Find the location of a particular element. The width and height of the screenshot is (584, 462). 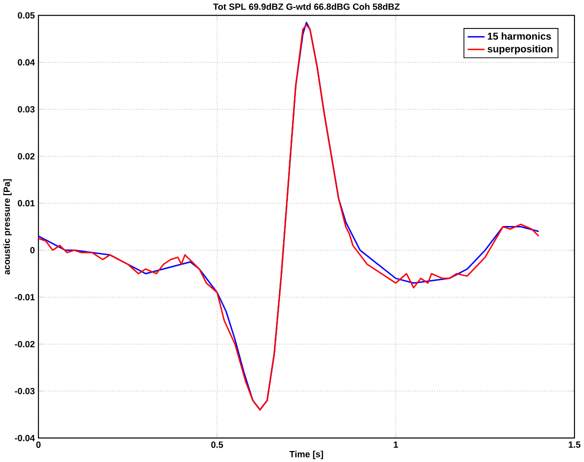

chart-title: Tot SPL 69.9dBZ G-wtd 66.8dBG Coh 58dBZ is located at coordinates (306, 6).